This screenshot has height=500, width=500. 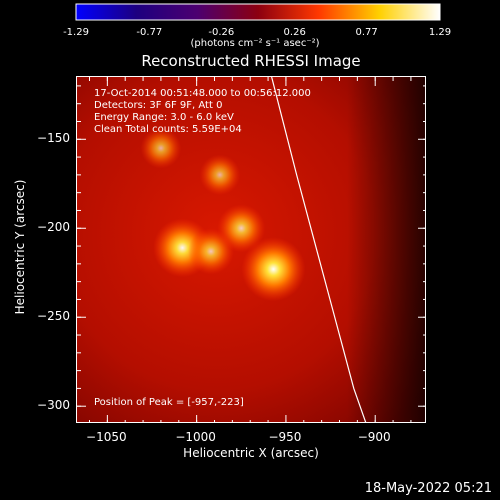 I want to click on colorbar-gradient, so click(x=258, y=12).